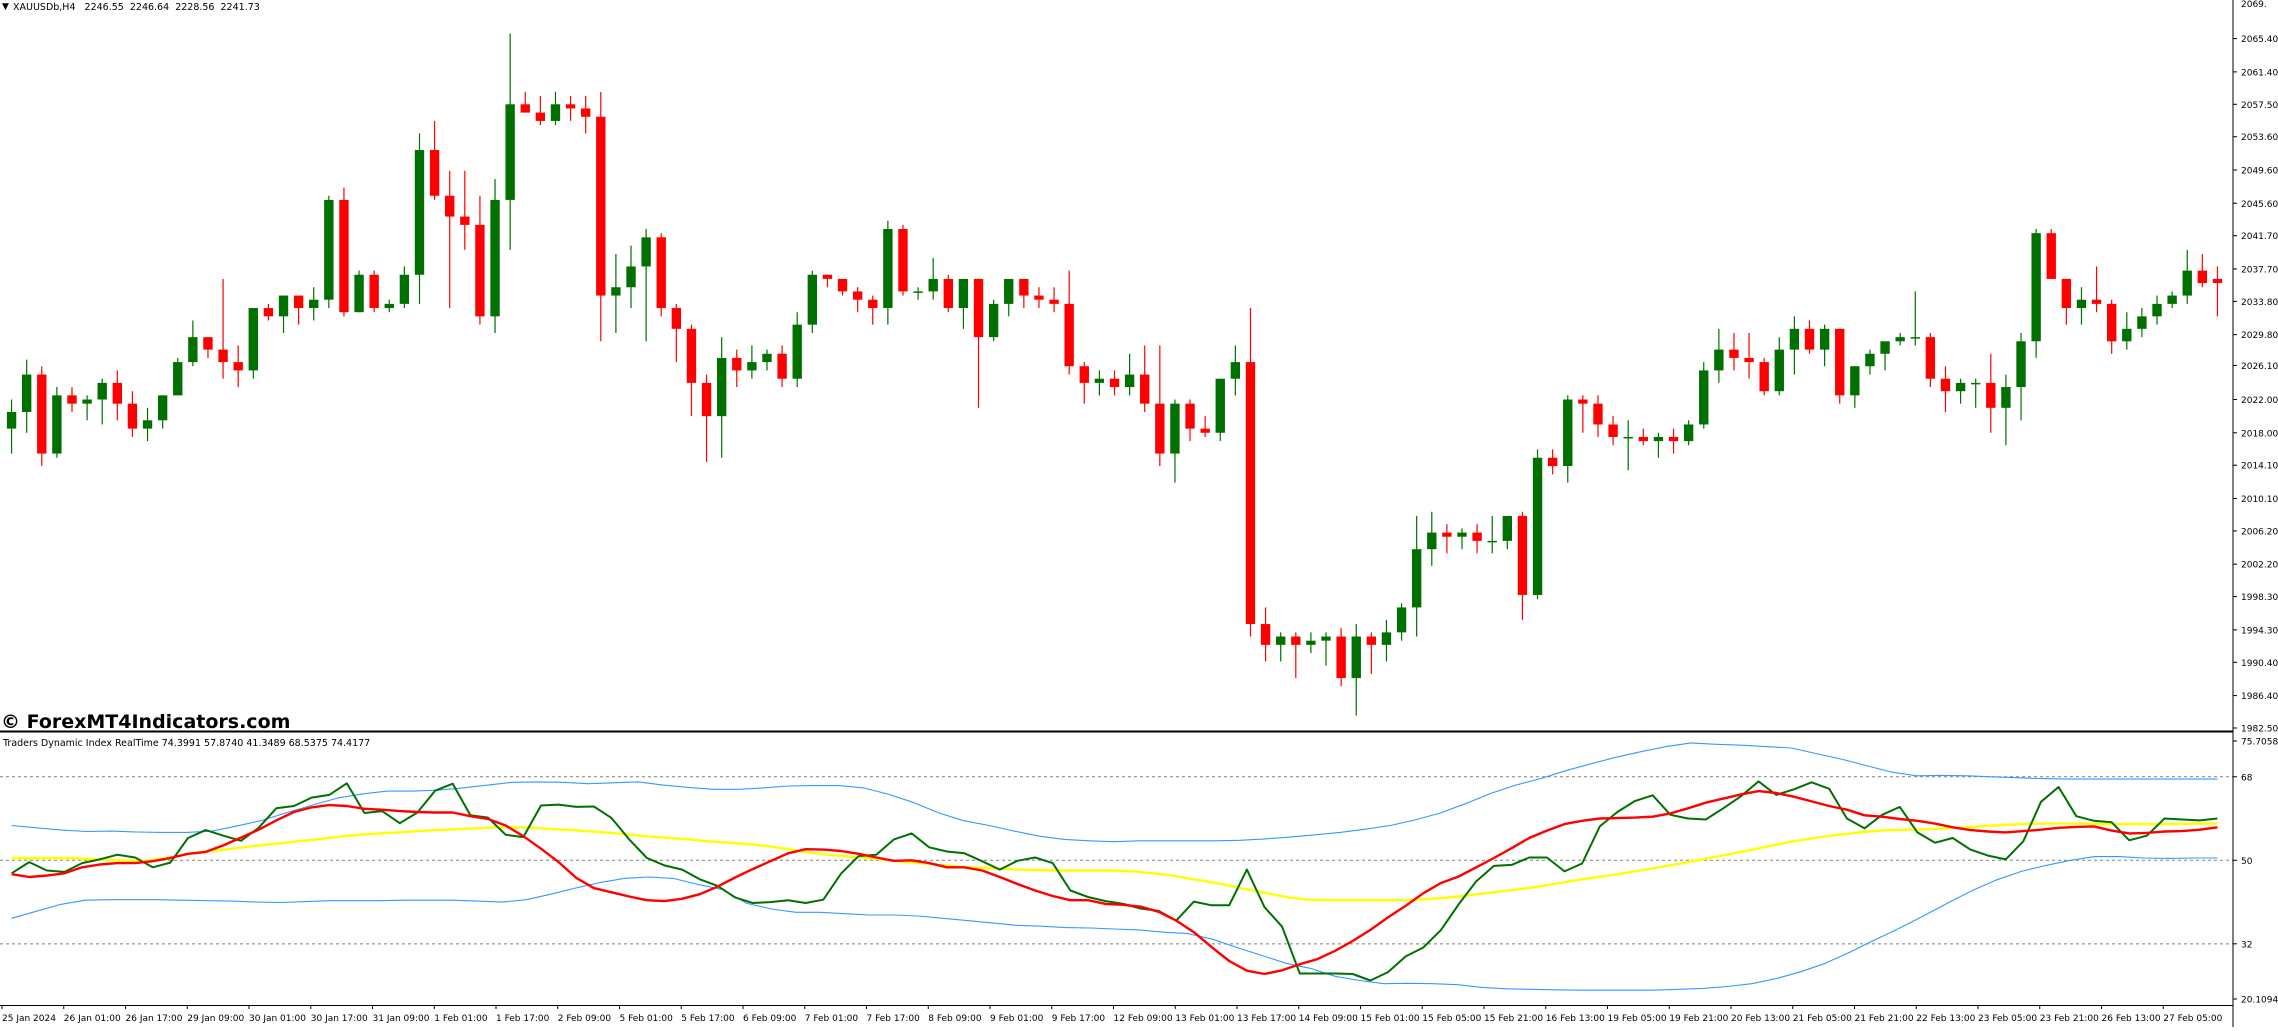  I want to click on watermark: © ForexMT4Indicators.com, so click(145, 722).